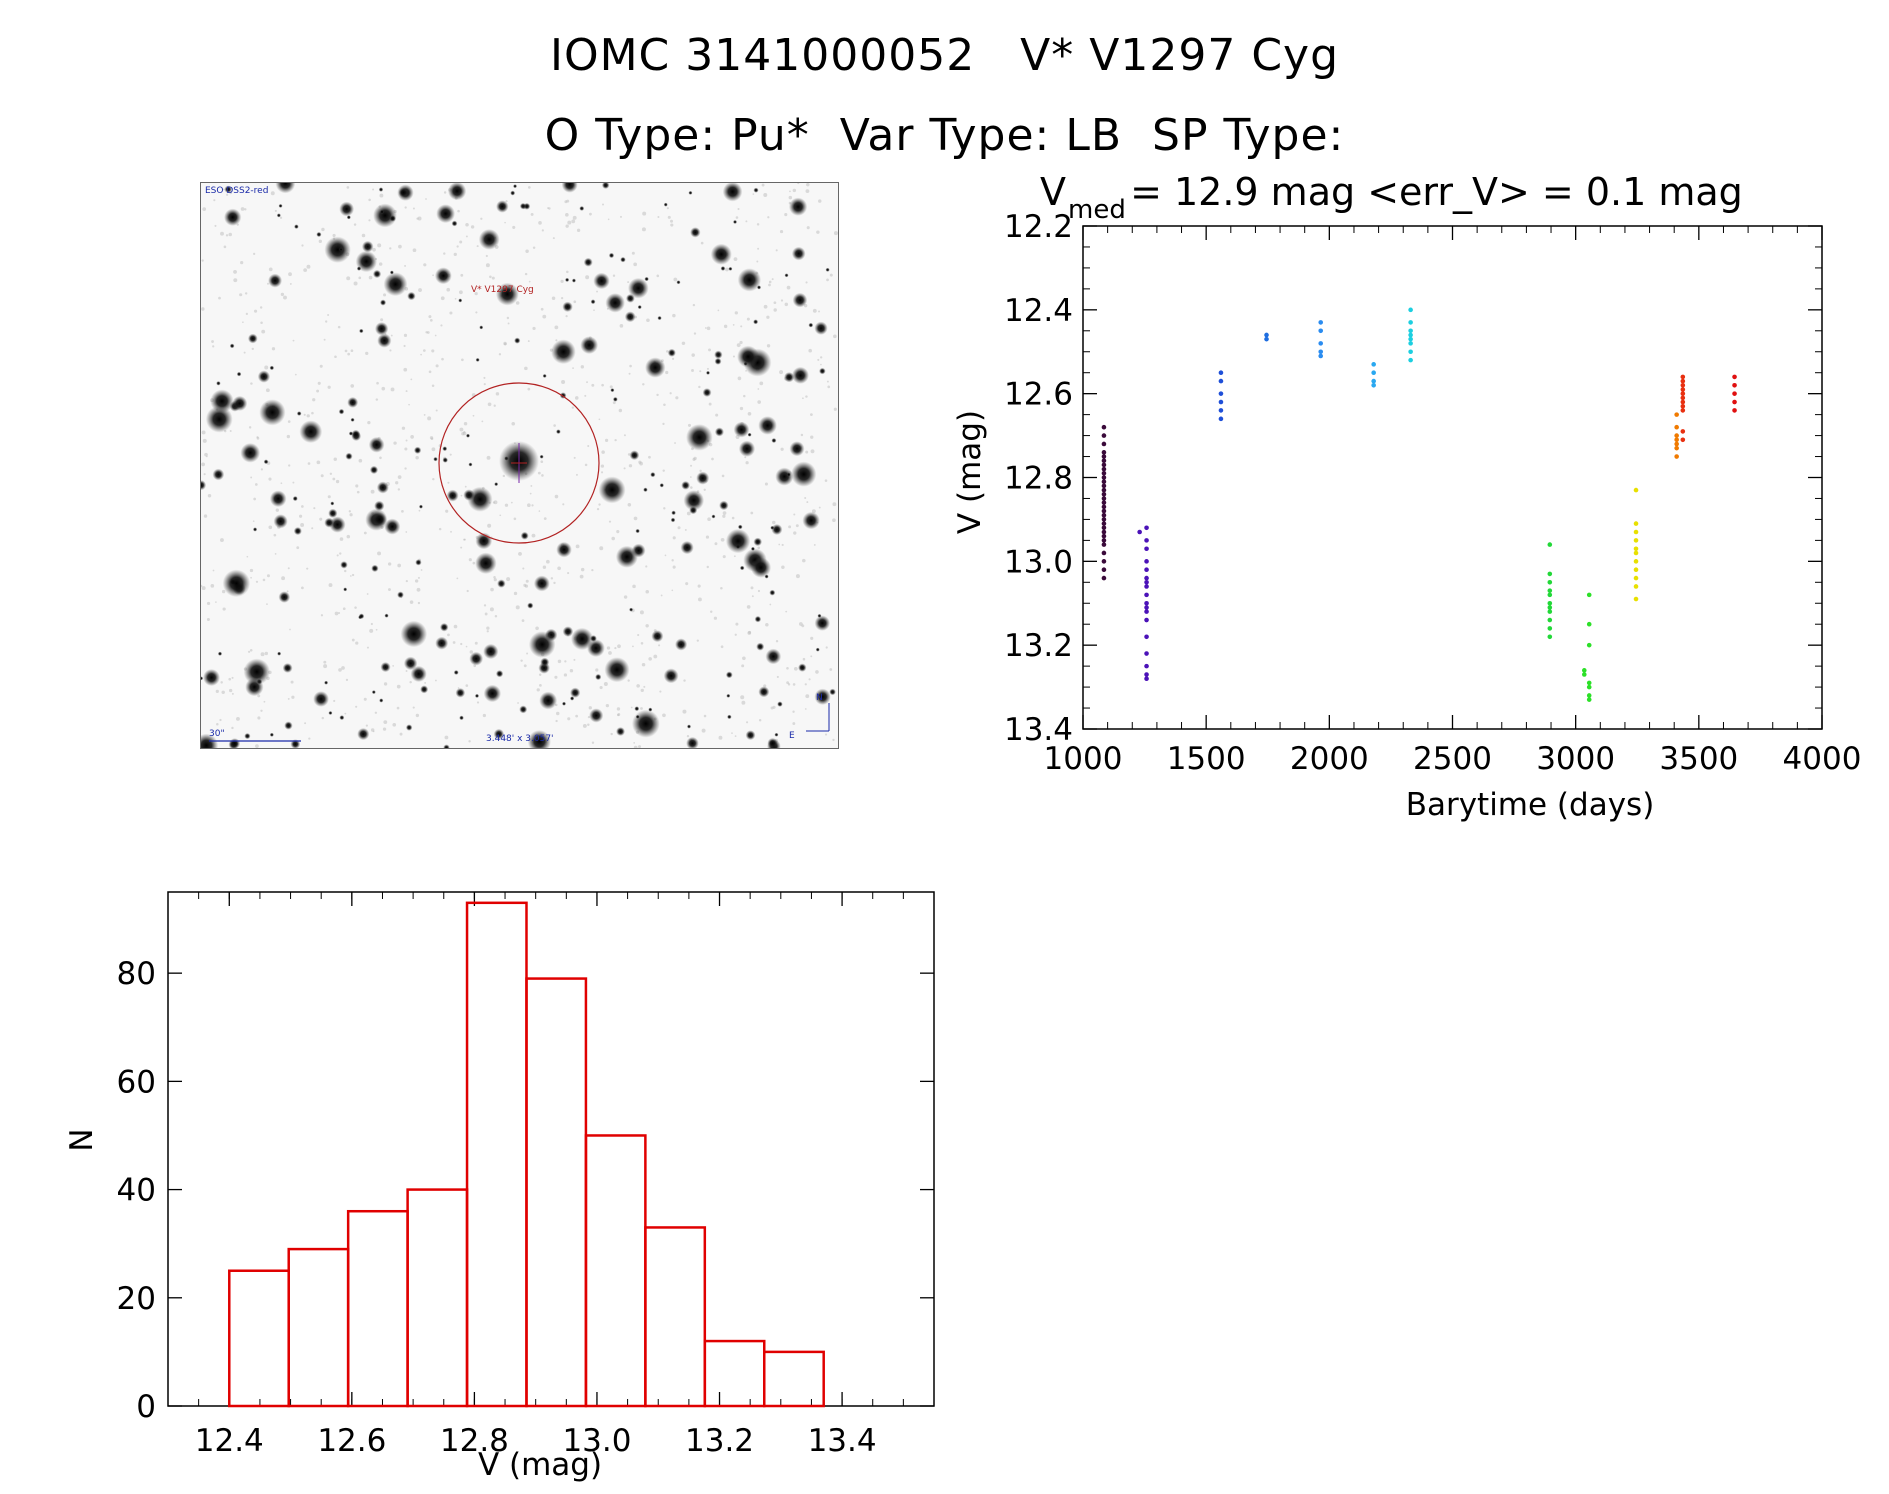  What do you see at coordinates (540, 1465) in the screenshot?
I see `hist-x-axis-label: V (mag)` at bounding box center [540, 1465].